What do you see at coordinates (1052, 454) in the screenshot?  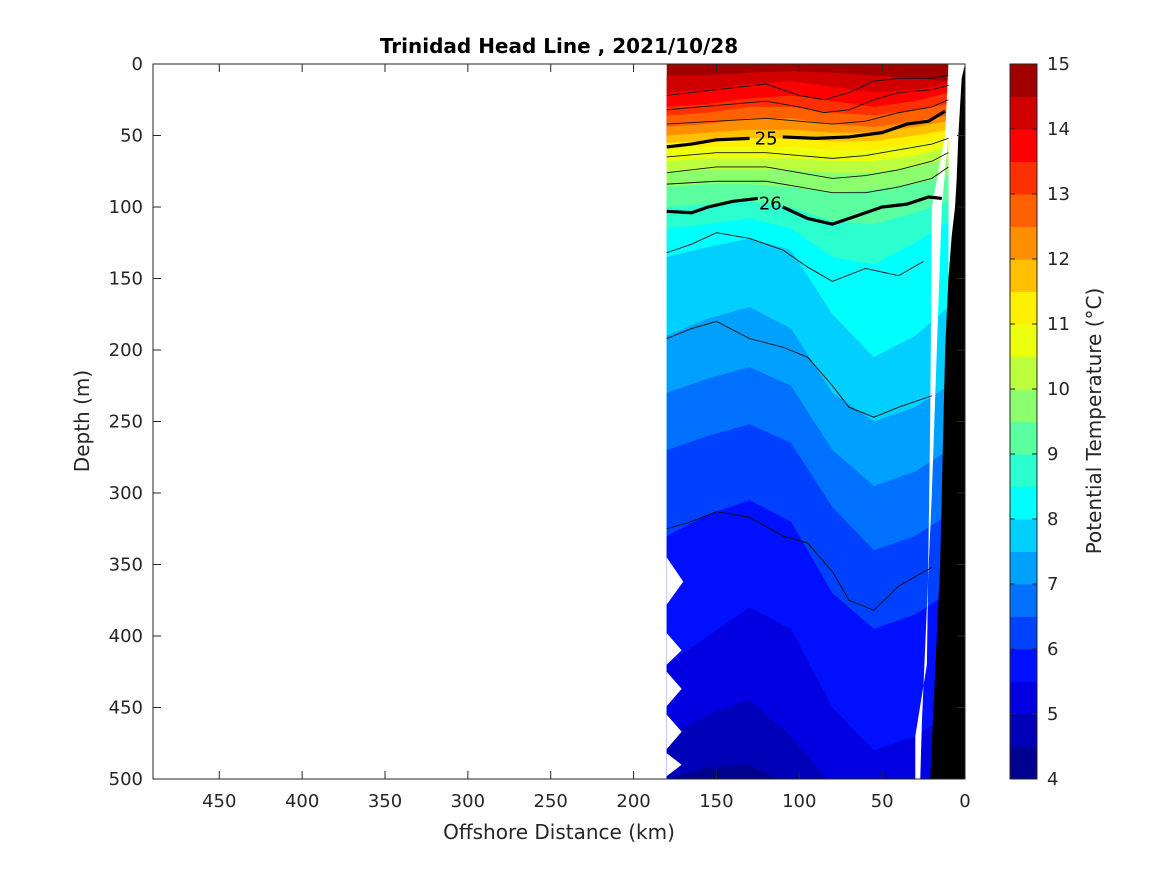 I see `colorbar-tick-label: 9` at bounding box center [1052, 454].